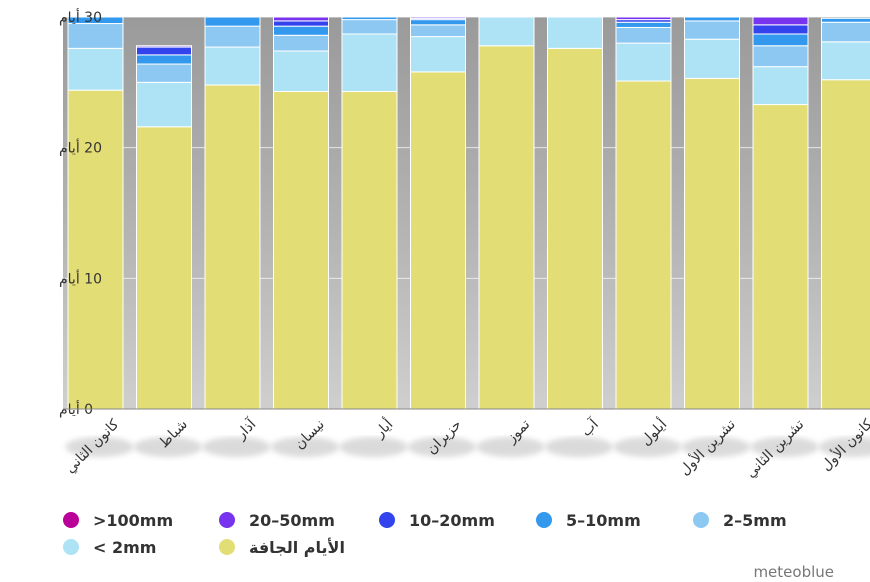 The image size is (870, 582). I want to click on bar-segment-9-s4, so click(643, 24).